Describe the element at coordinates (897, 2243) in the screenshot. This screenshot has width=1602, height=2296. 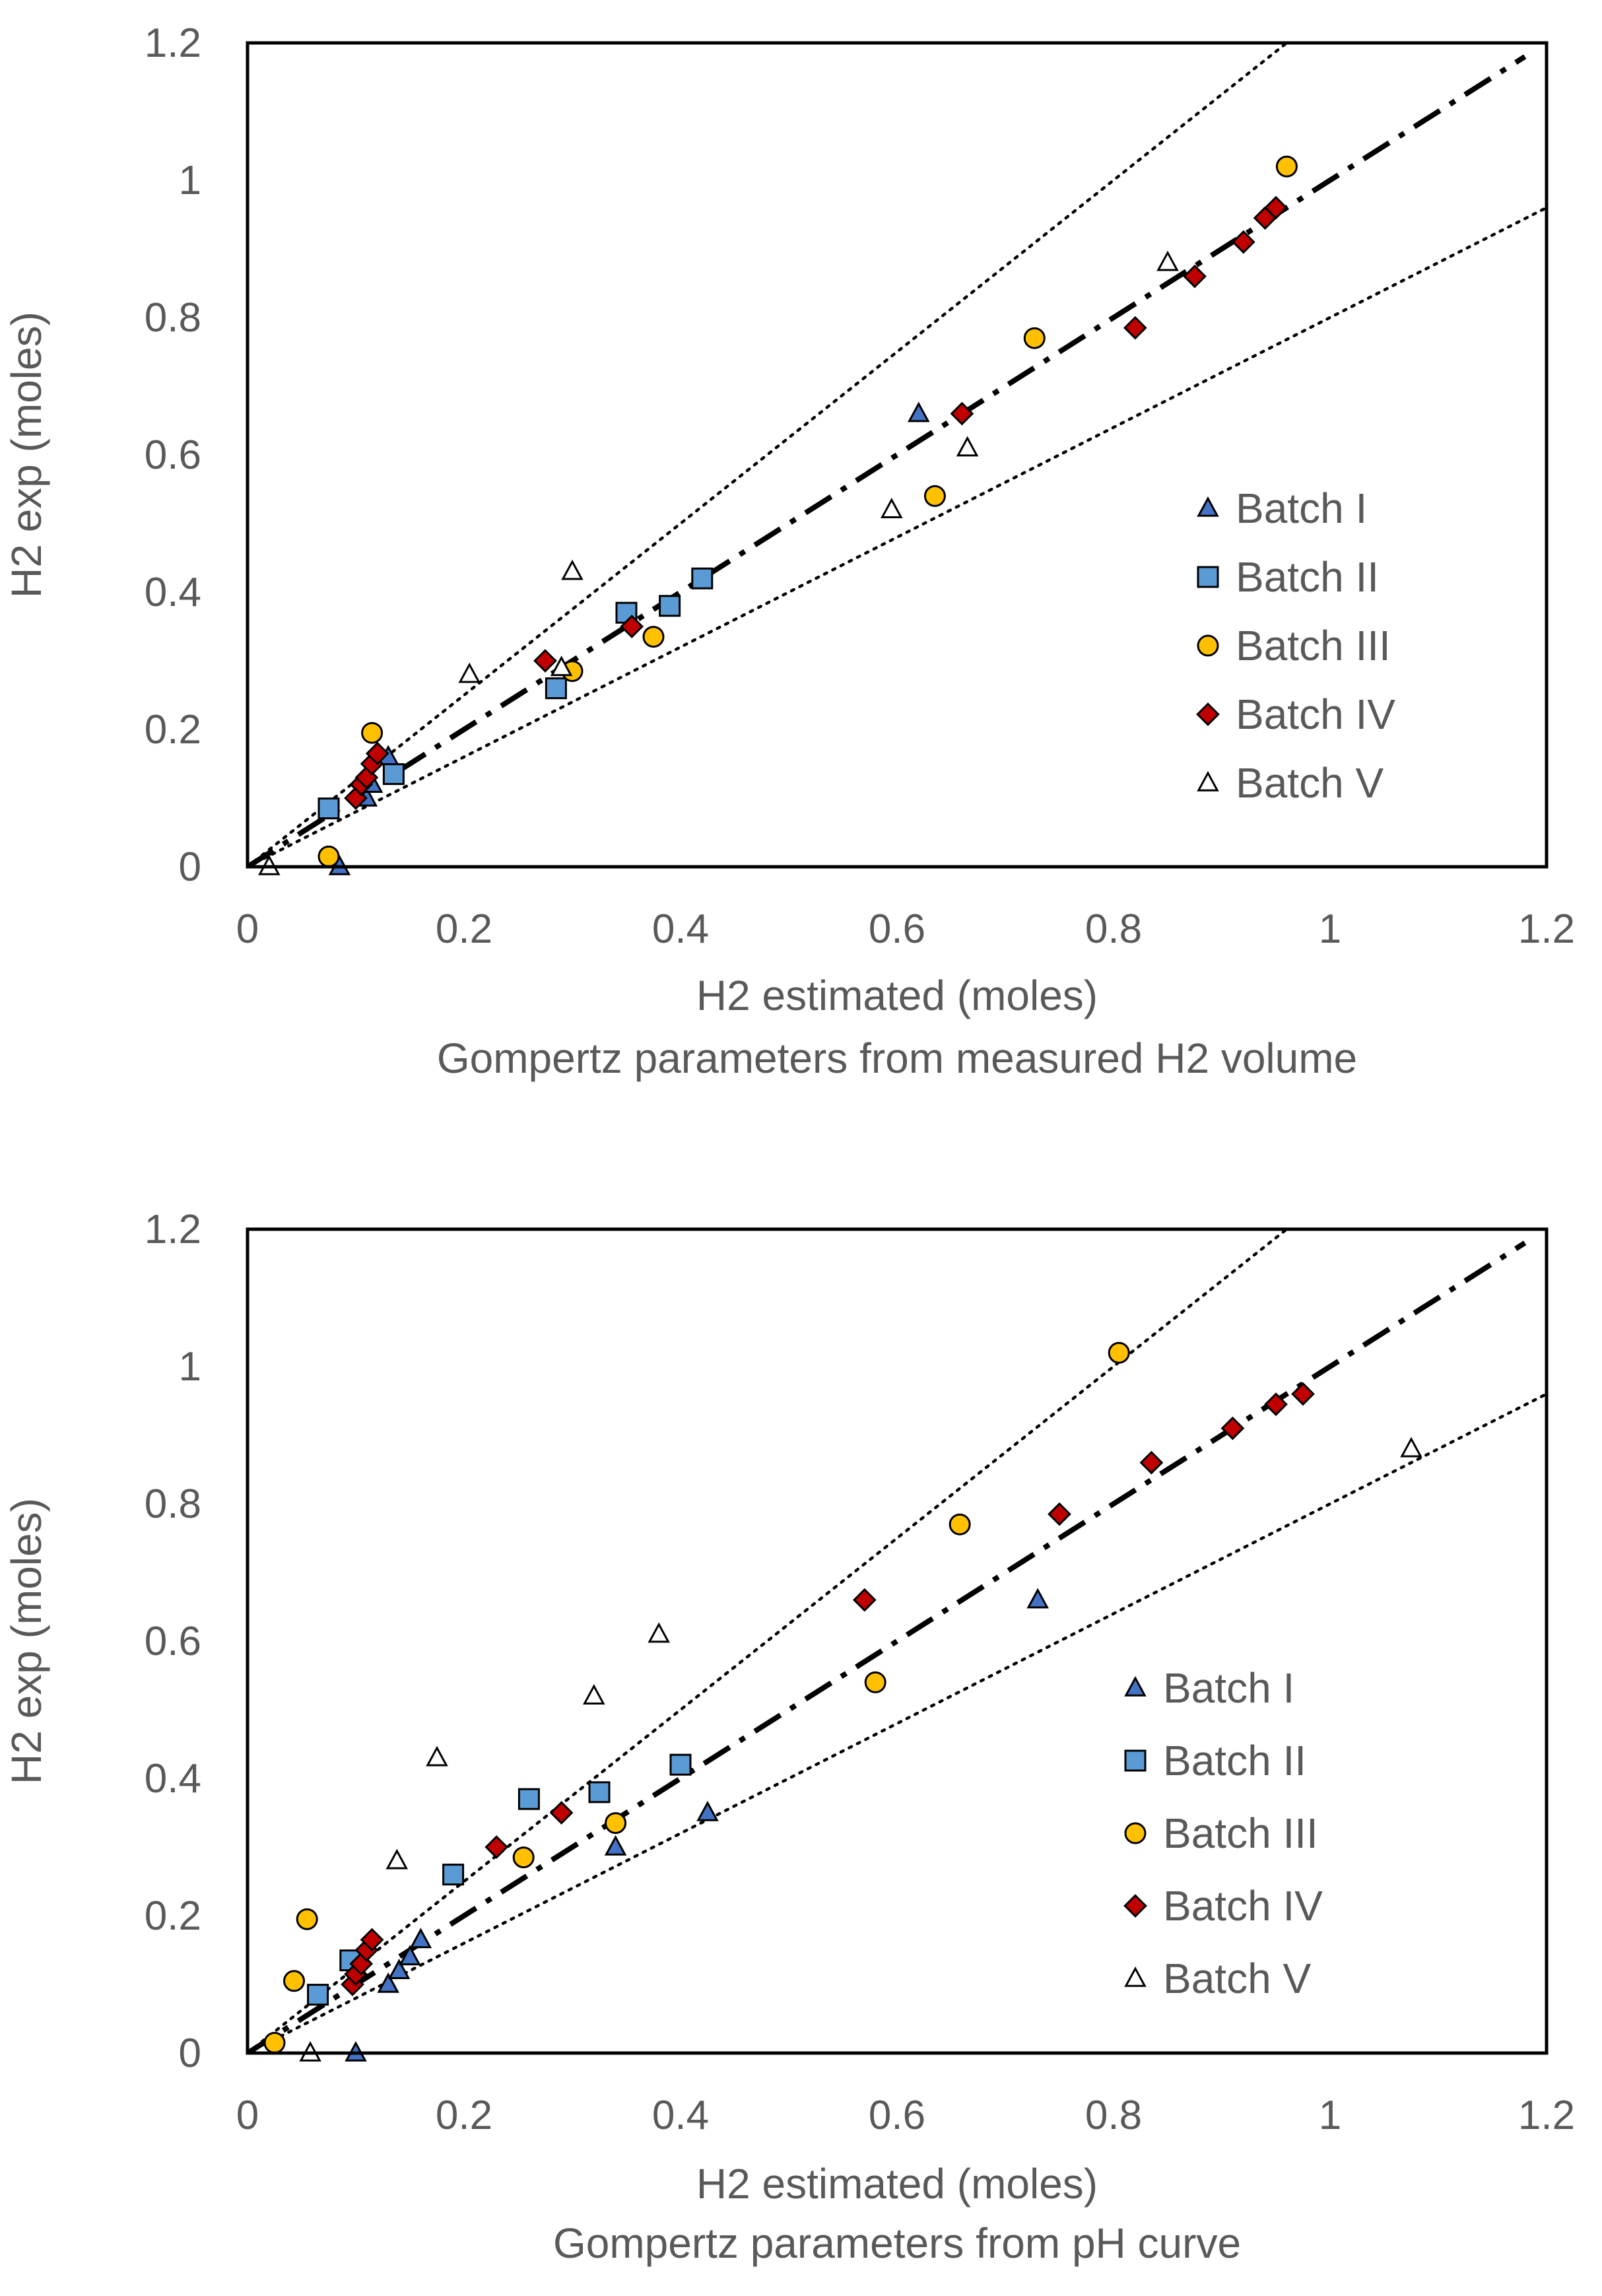
I see `chart-caption: Gompertz parameters from pH curve` at that location.